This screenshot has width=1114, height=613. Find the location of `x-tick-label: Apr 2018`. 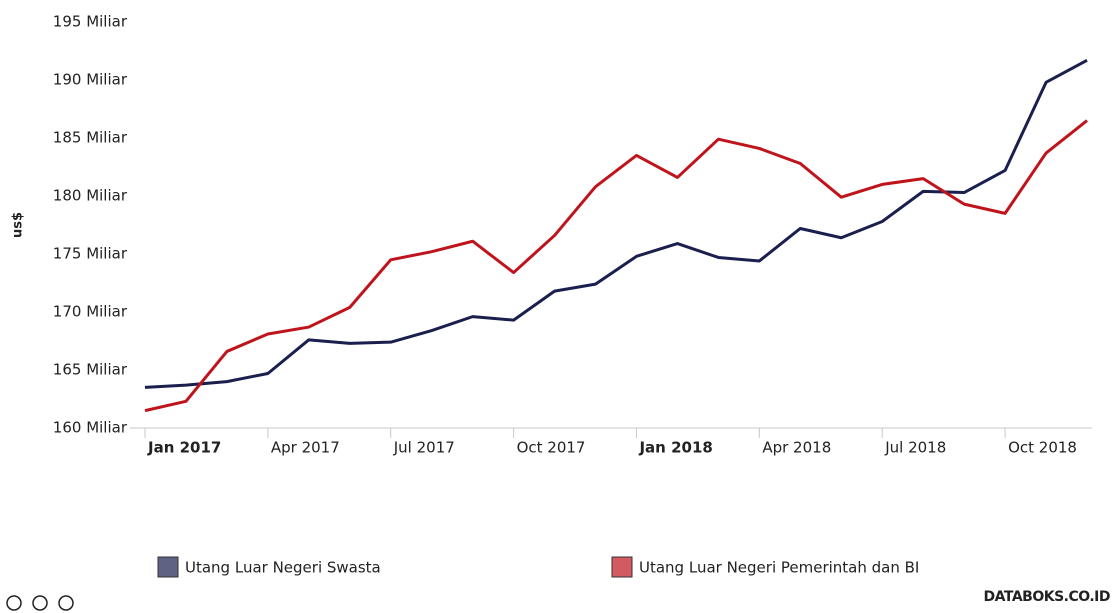

x-tick-label: Apr 2018 is located at coordinates (796, 448).